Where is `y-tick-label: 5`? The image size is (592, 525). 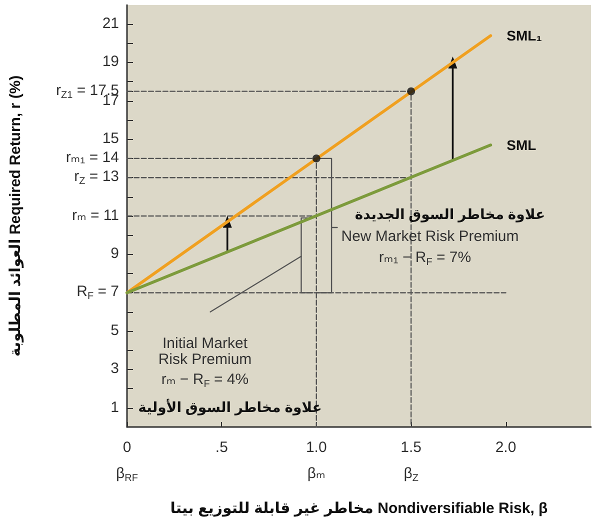 y-tick-label: 5 is located at coordinates (114, 331).